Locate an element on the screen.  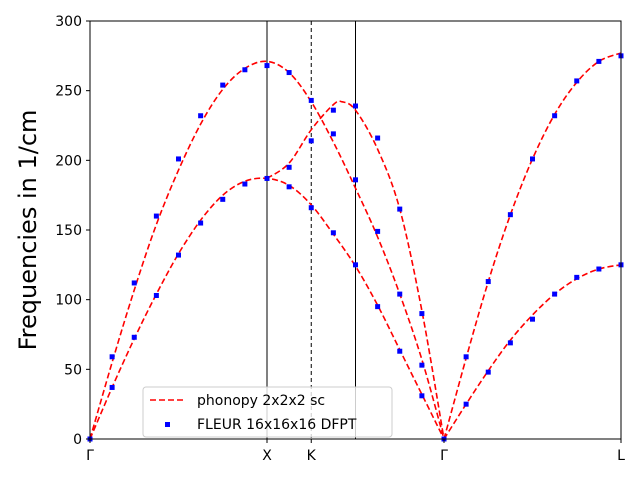
y-tick-label-2: 100 is located at coordinates (68, 301).